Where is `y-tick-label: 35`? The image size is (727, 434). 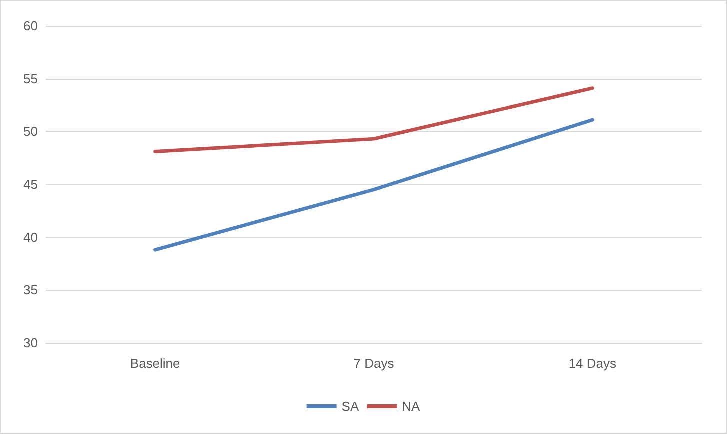 y-tick-label: 35 is located at coordinates (31, 290).